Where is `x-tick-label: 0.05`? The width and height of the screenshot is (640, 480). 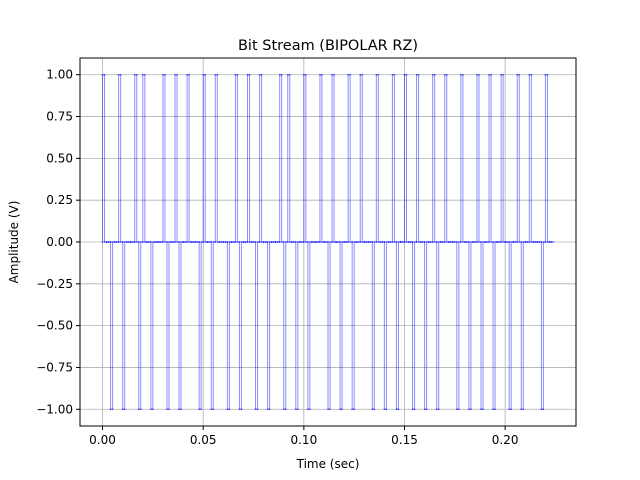
x-tick-label: 0.05 is located at coordinates (203, 440).